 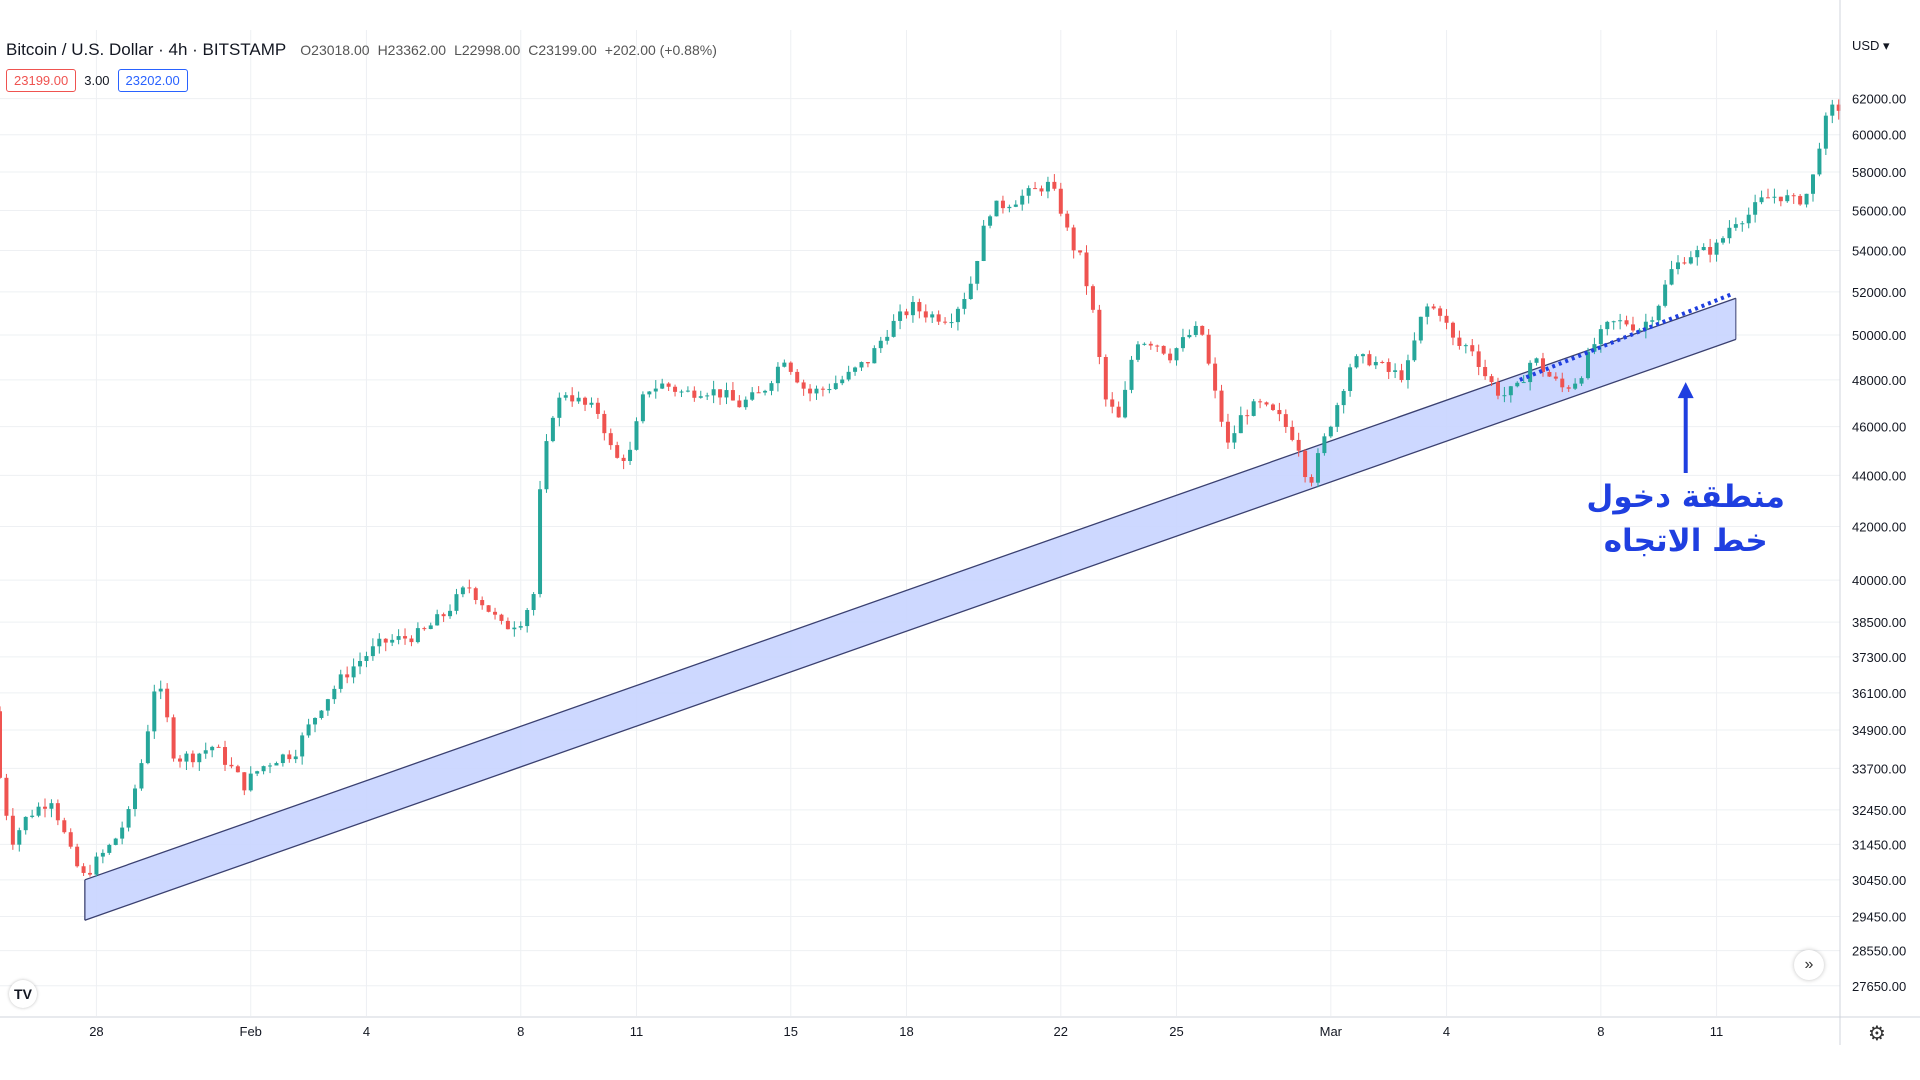 What do you see at coordinates (1871, 45) in the screenshot?
I see `currency-select: USD ▾` at bounding box center [1871, 45].